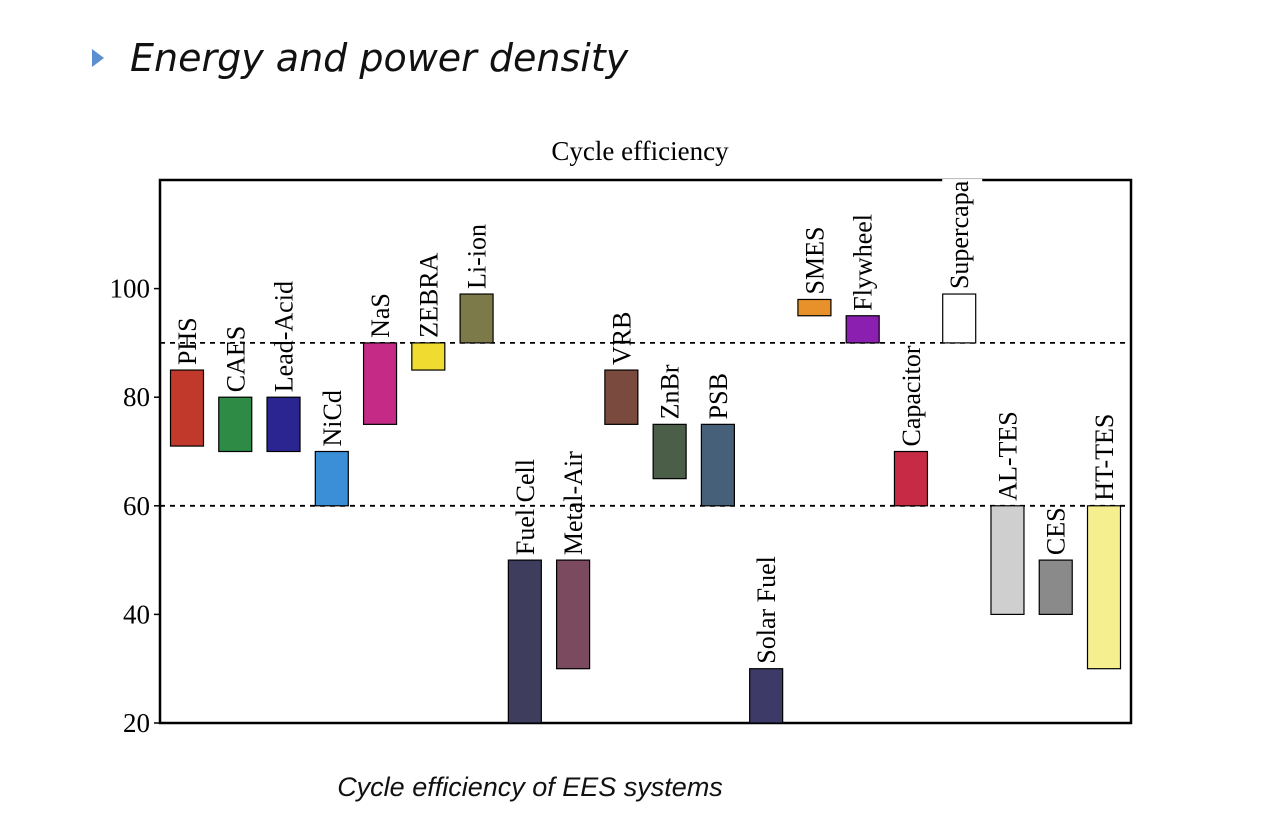 The image size is (1280, 835). Describe the element at coordinates (136, 506) in the screenshot. I see `y-tick-label: 60` at that location.